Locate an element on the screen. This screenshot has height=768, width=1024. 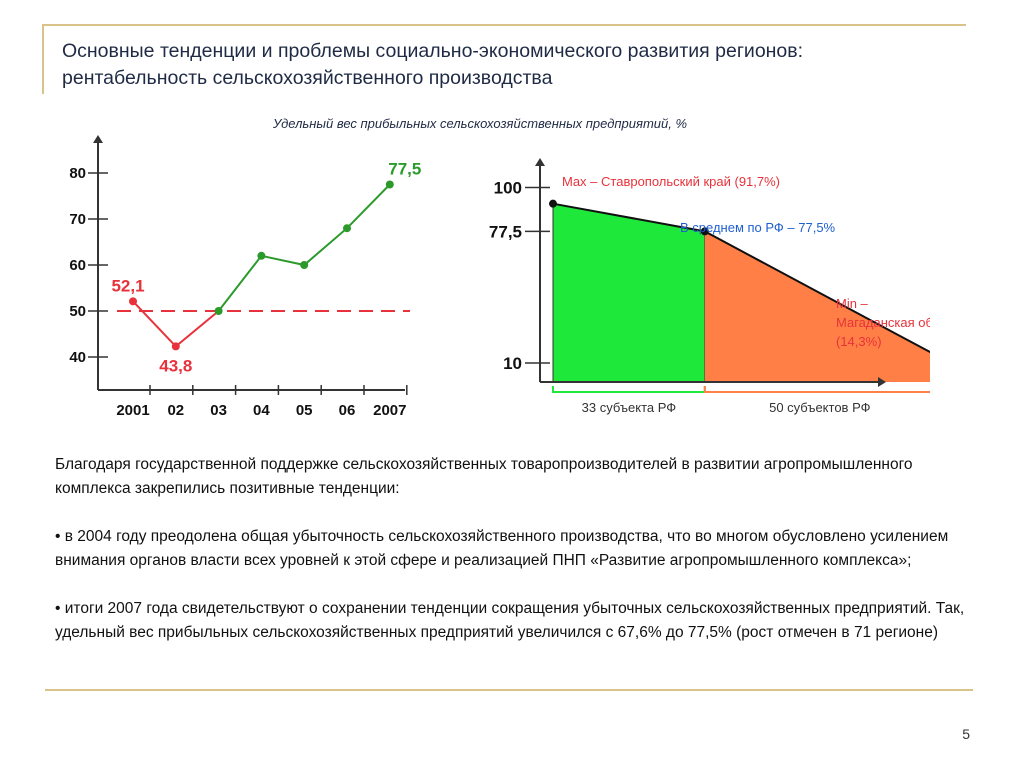
x-tick-label: 02 is located at coordinates (175, 410).